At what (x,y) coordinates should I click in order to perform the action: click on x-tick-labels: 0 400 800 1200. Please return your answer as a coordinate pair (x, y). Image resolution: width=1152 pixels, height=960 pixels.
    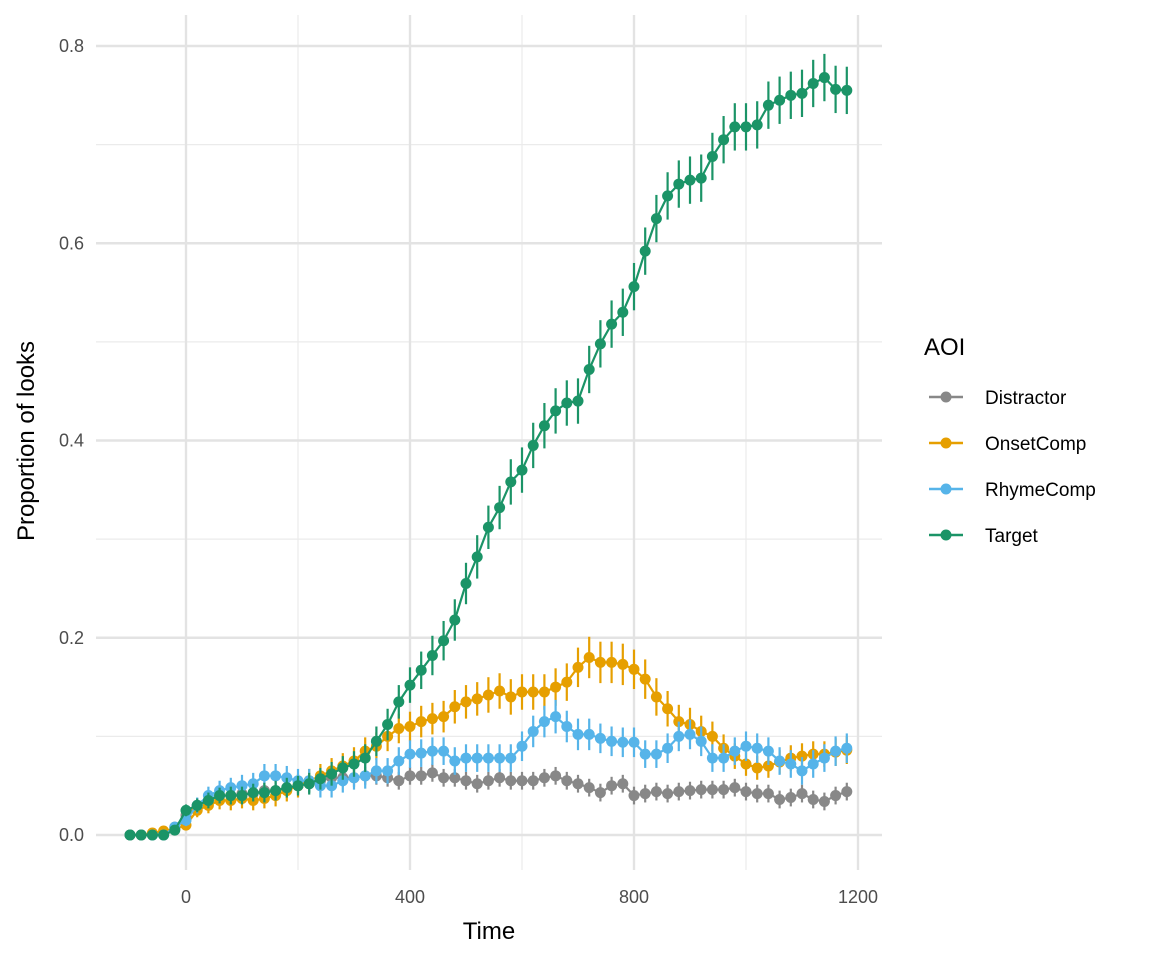
    Looking at the image, I should click on (529, 897).